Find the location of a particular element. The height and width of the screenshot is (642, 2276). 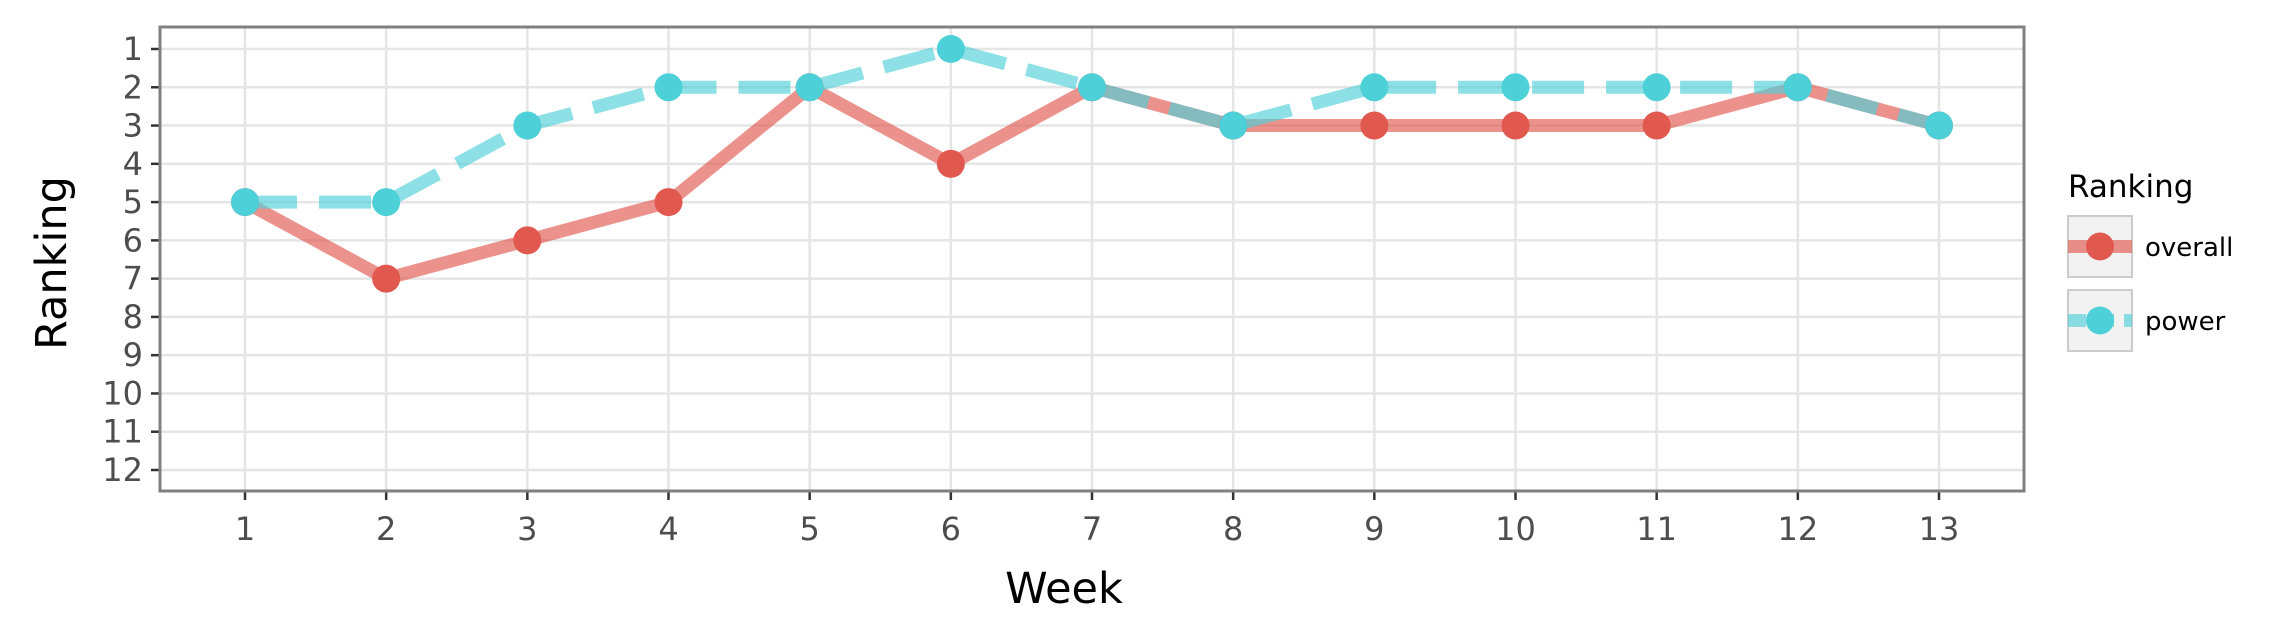

x-tick-label-11: 11 is located at coordinates (1656, 529).